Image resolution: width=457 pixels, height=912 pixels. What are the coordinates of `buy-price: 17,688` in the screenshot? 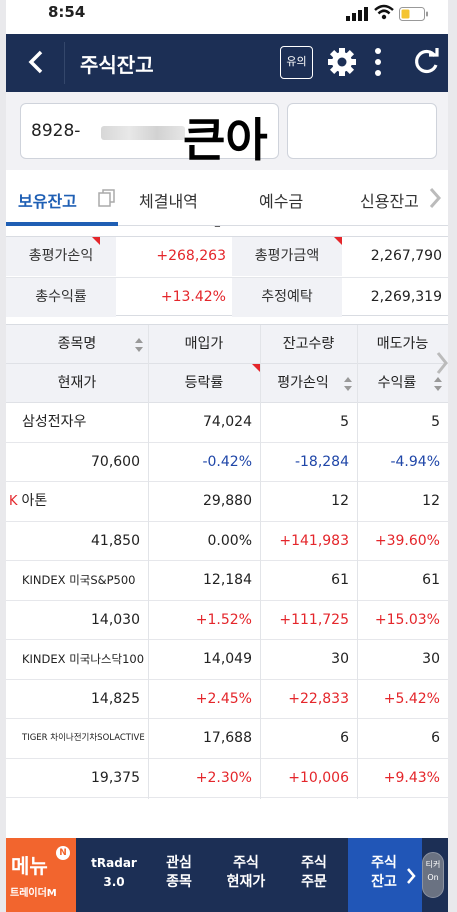 It's located at (227, 738).